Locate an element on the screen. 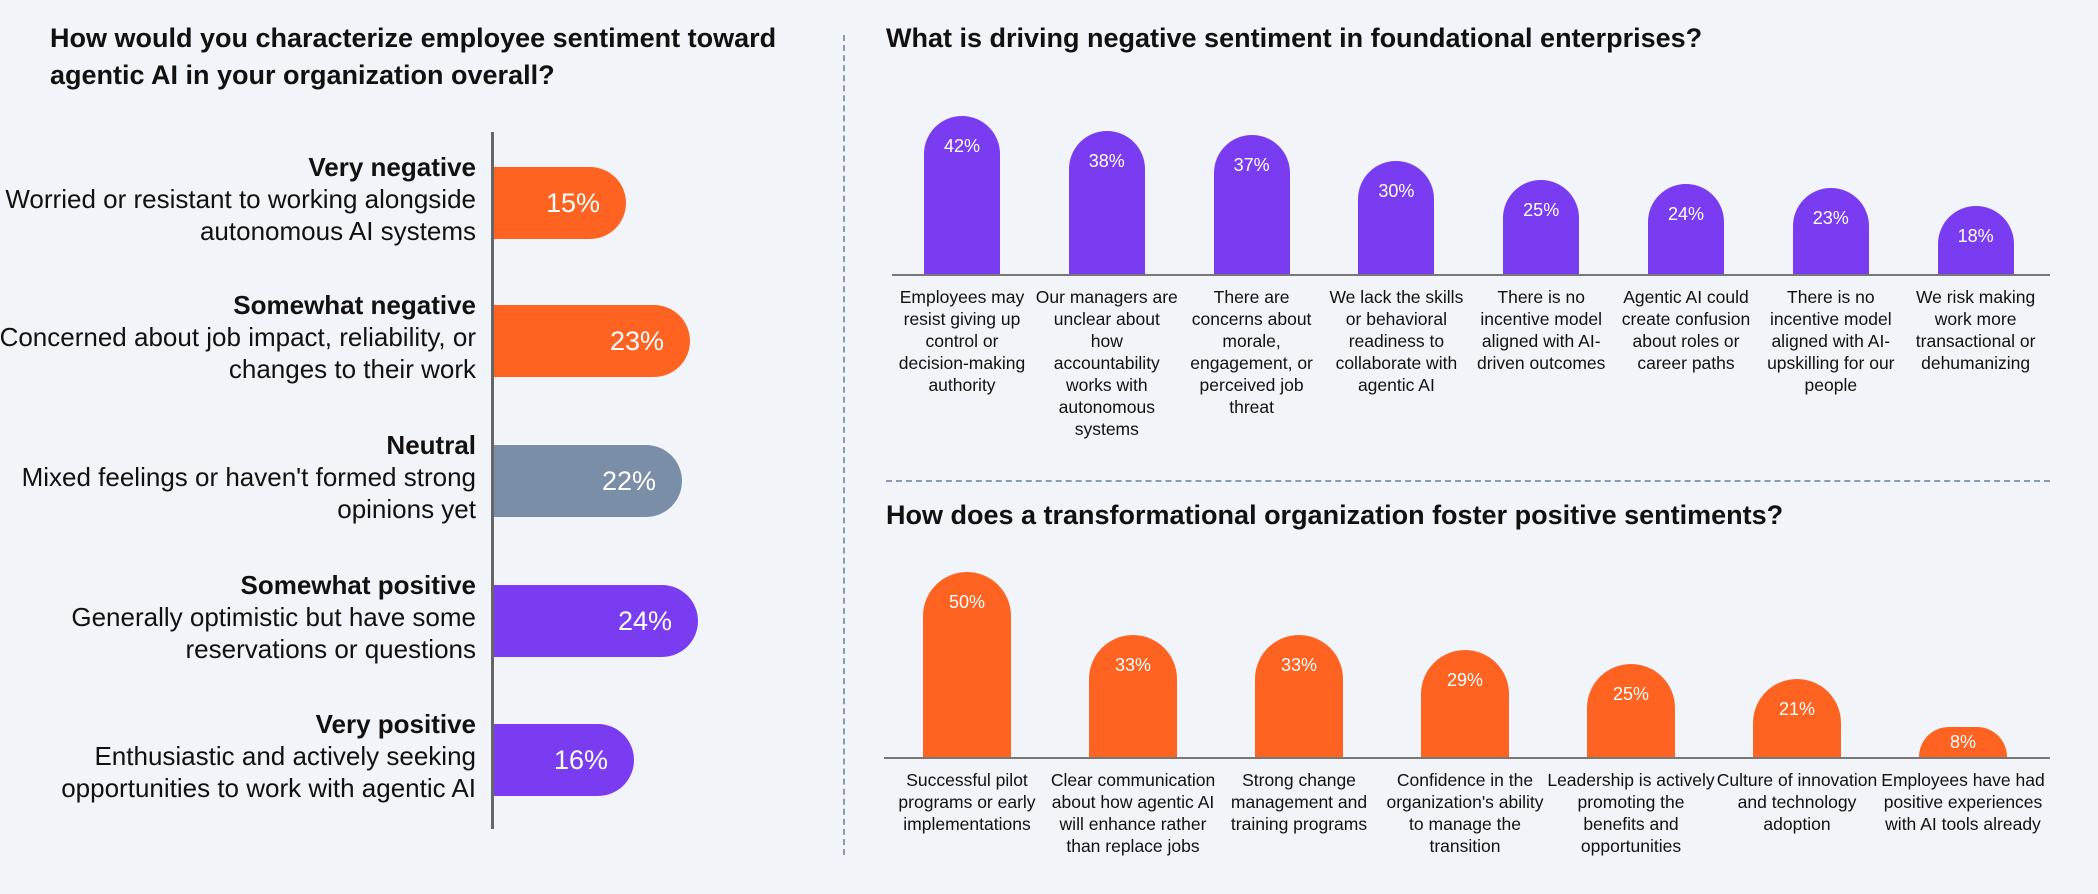 This screenshot has width=2098, height=894. top_chart-baseline is located at coordinates (1471, 275).